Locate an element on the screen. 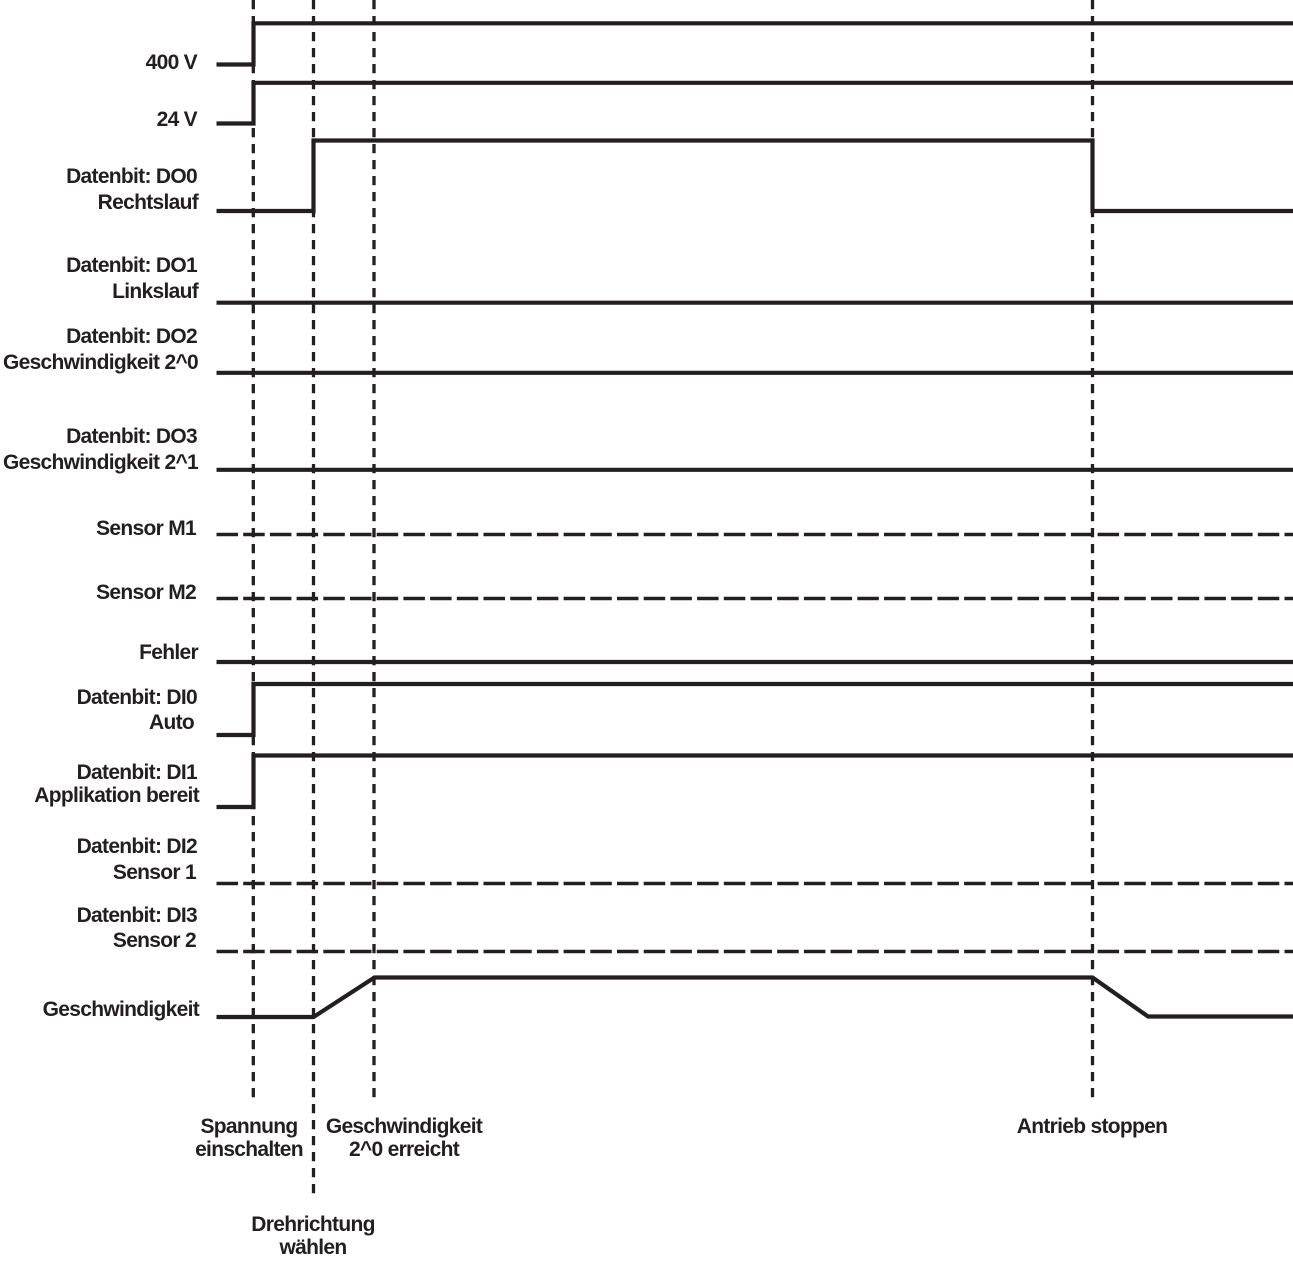 This screenshot has height=1263, width=1293. svg-text: Geschwindigkeit 2^1 is located at coordinates (101, 462).